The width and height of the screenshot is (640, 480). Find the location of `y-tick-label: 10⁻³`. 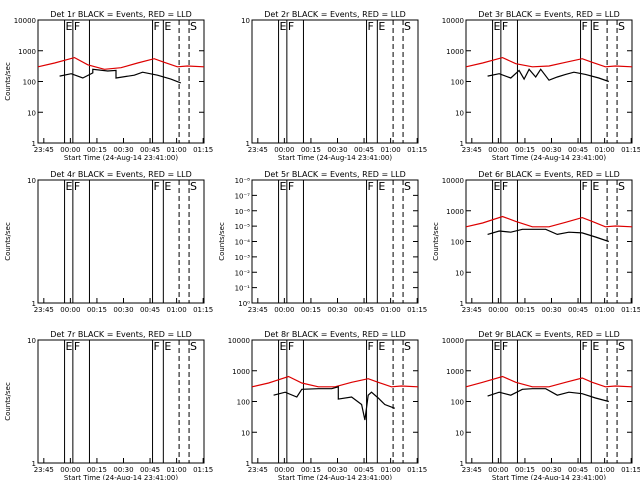

y-tick-label: 10⁻³ is located at coordinates (243, 258).